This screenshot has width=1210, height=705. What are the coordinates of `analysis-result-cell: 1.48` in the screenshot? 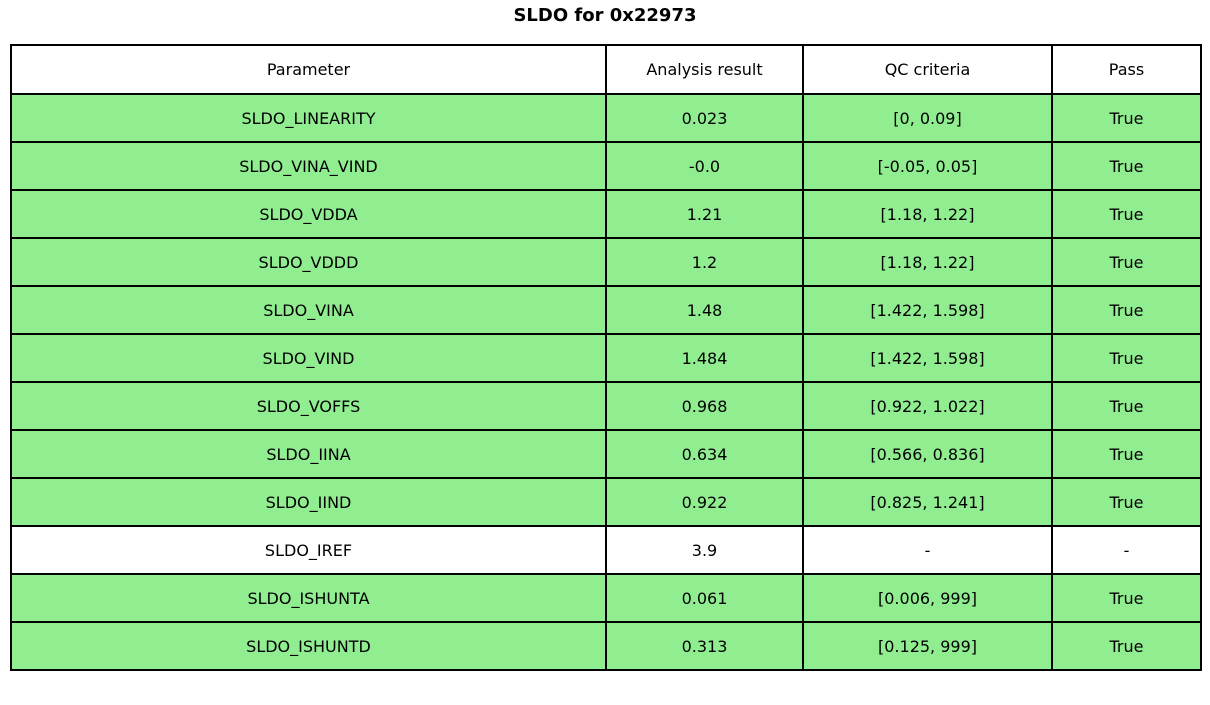 It's located at (704, 310).